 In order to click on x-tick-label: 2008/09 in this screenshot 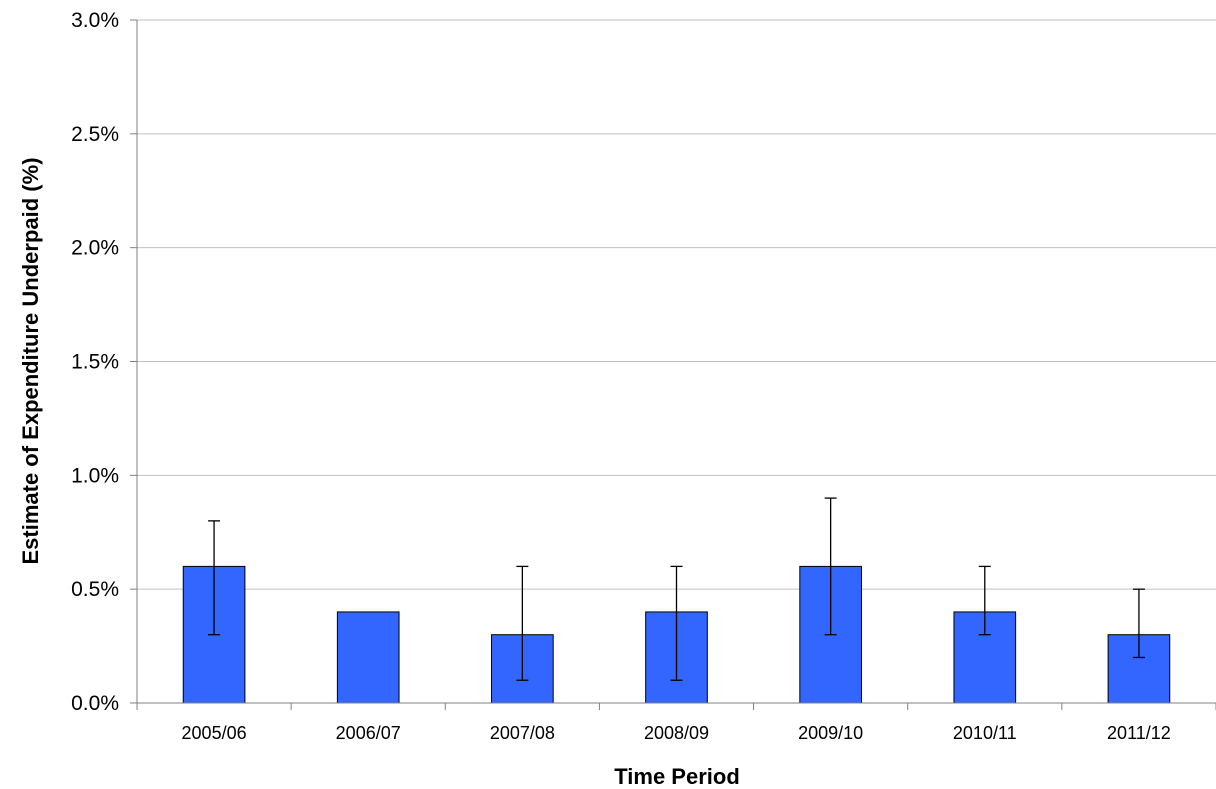, I will do `click(676, 733)`.